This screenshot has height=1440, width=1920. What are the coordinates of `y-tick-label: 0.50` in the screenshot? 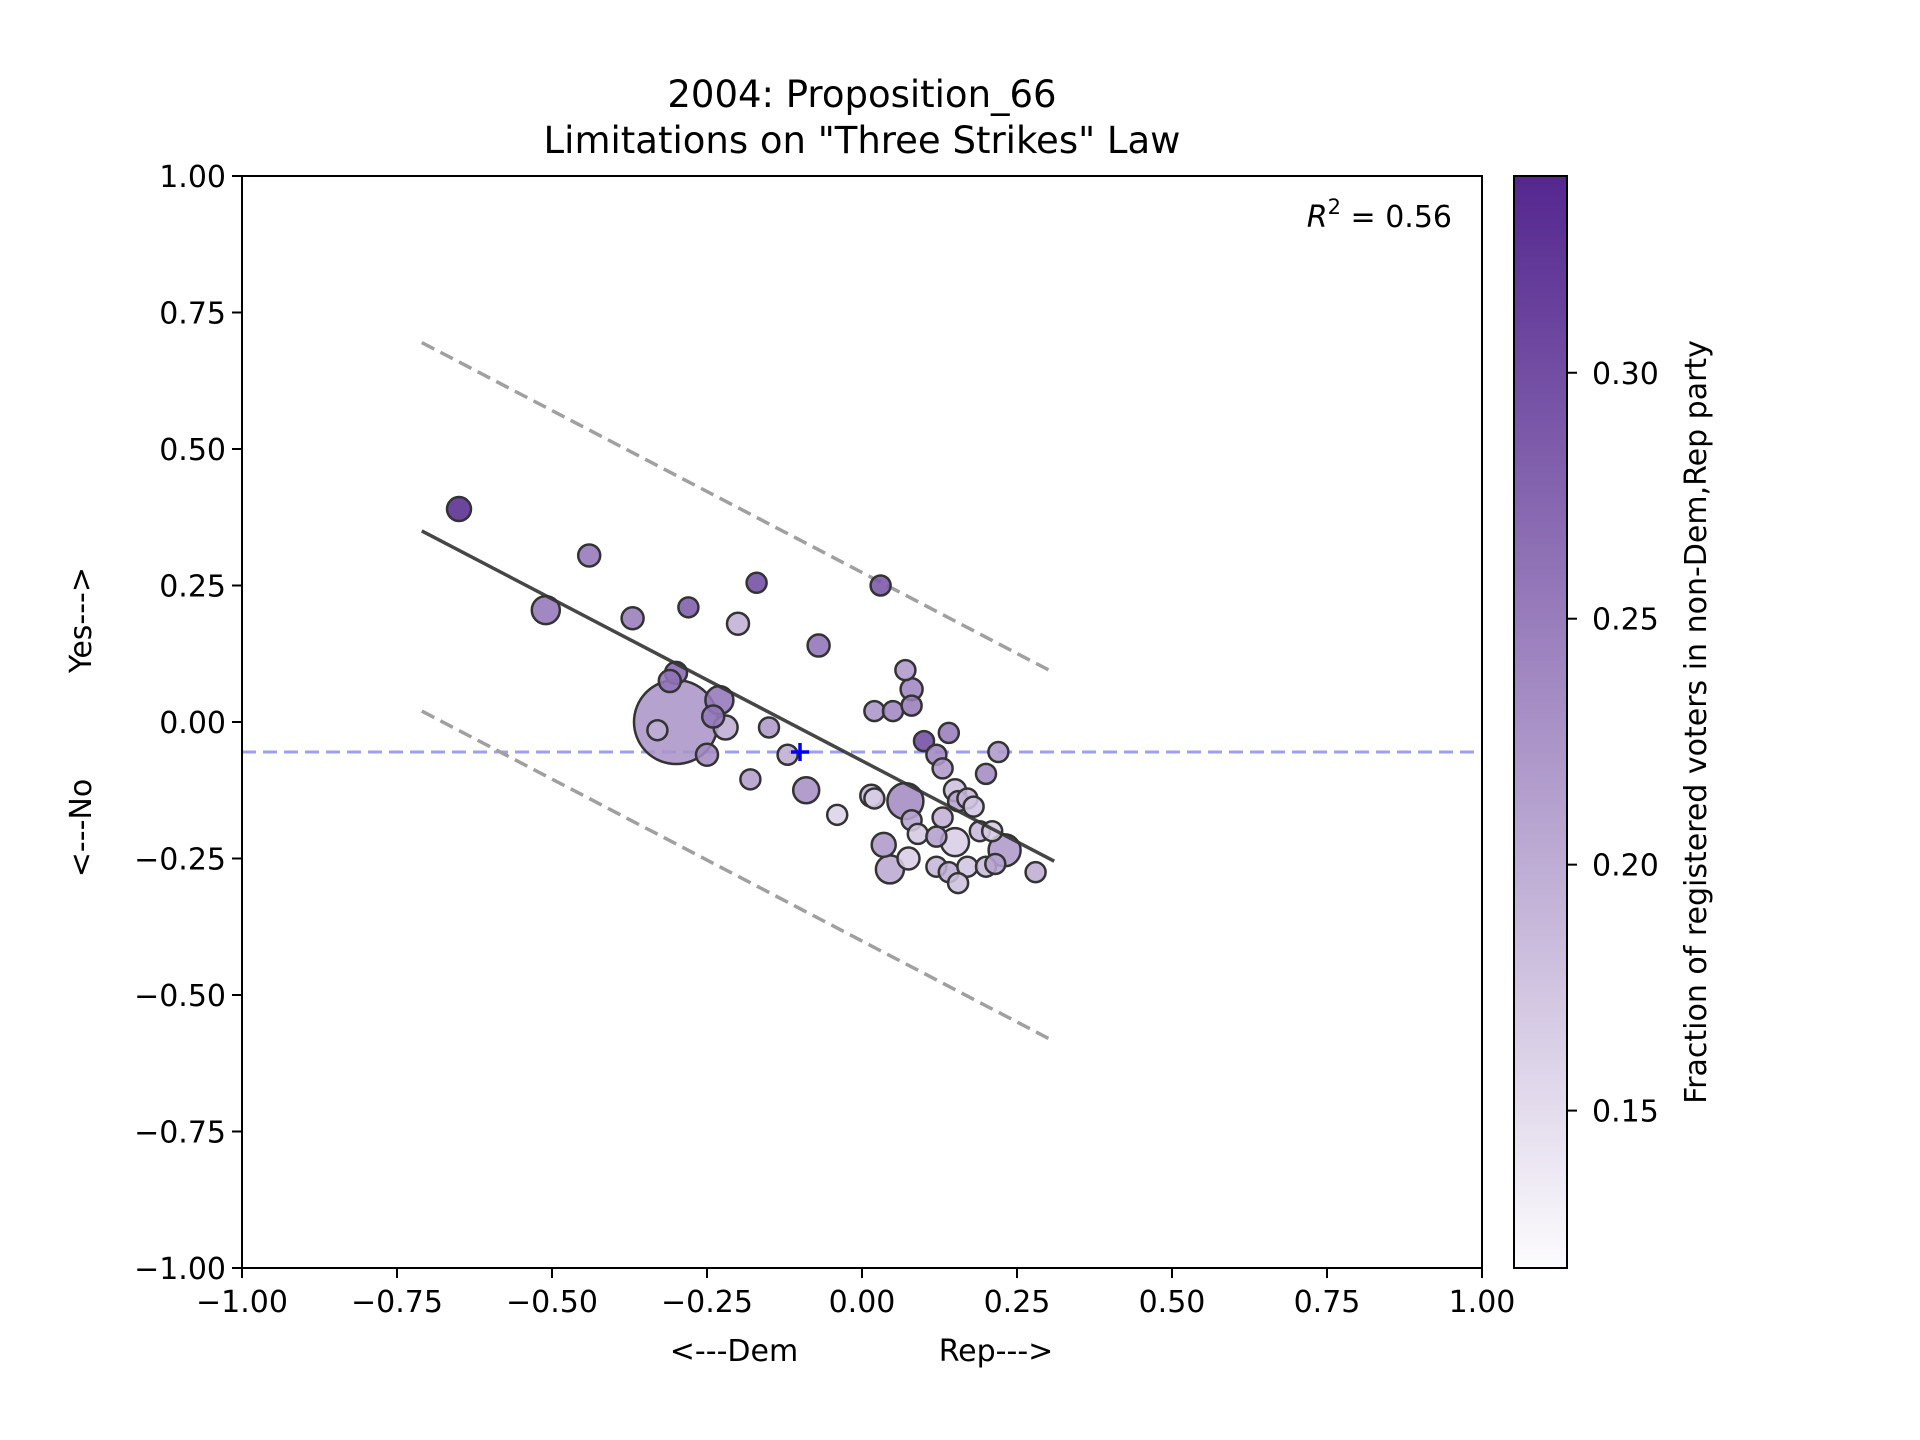 It's located at (192, 450).